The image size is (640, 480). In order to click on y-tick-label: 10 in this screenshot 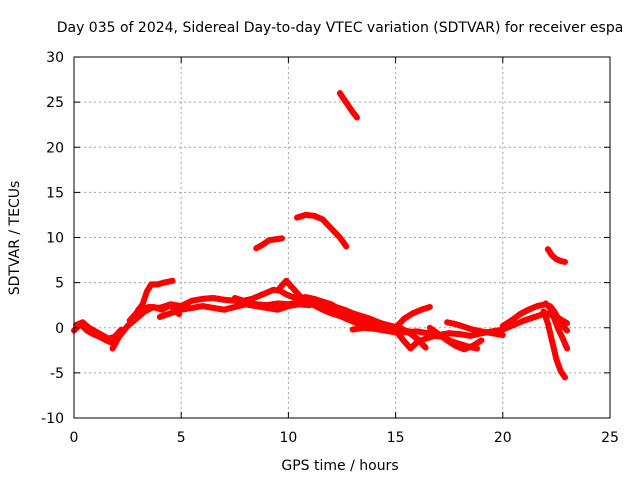, I will do `click(55, 239)`.